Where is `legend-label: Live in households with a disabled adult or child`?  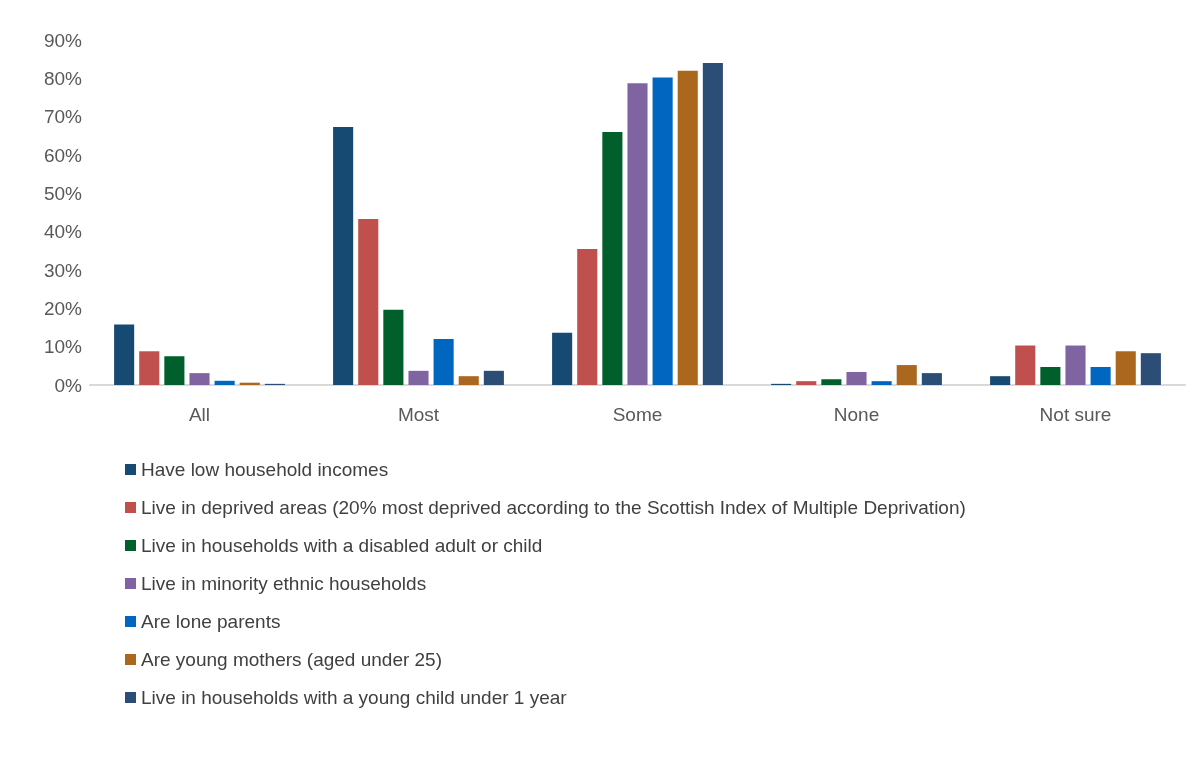 legend-label: Live in households with a disabled adult or child is located at coordinates (342, 545).